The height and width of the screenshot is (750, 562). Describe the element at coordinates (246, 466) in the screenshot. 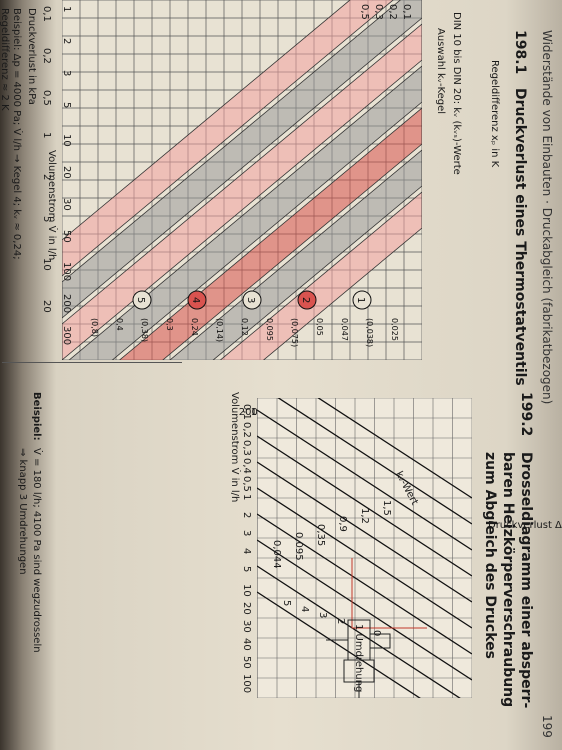

I see `fig2-x-tick: 0,4` at that location.